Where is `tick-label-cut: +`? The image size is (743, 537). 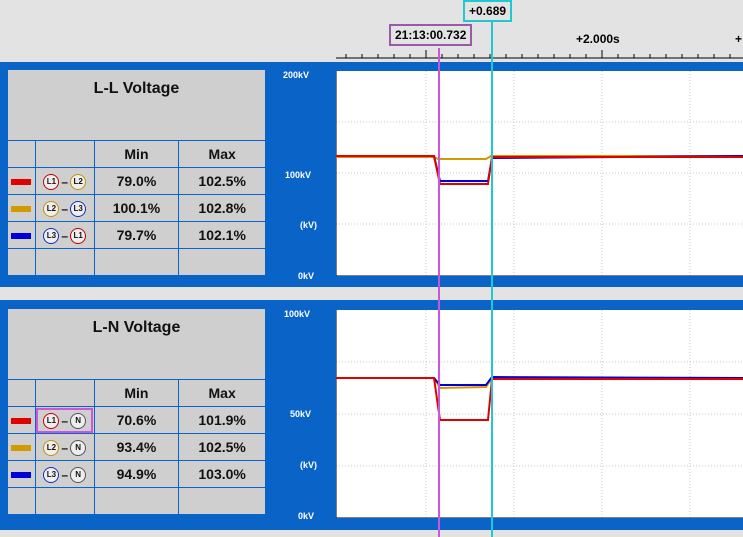
tick-label-cut: + is located at coordinates (739, 39).